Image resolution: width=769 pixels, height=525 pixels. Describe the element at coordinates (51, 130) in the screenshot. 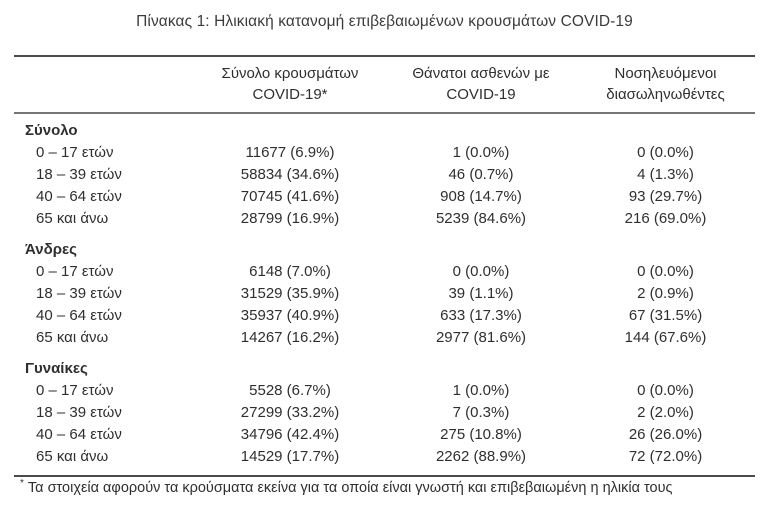

I see `section-label: Σύνολο` at that location.